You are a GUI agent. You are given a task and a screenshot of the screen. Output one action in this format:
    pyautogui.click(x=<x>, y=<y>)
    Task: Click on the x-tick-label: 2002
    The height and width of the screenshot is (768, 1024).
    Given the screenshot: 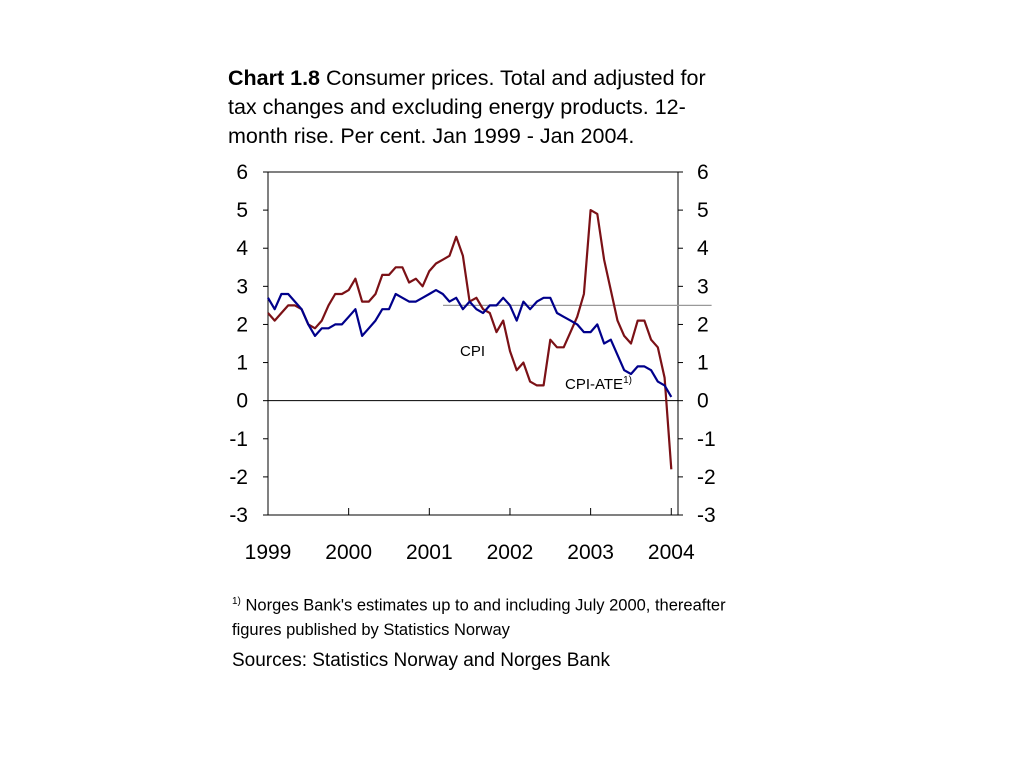 What is the action you would take?
    pyautogui.click(x=510, y=552)
    